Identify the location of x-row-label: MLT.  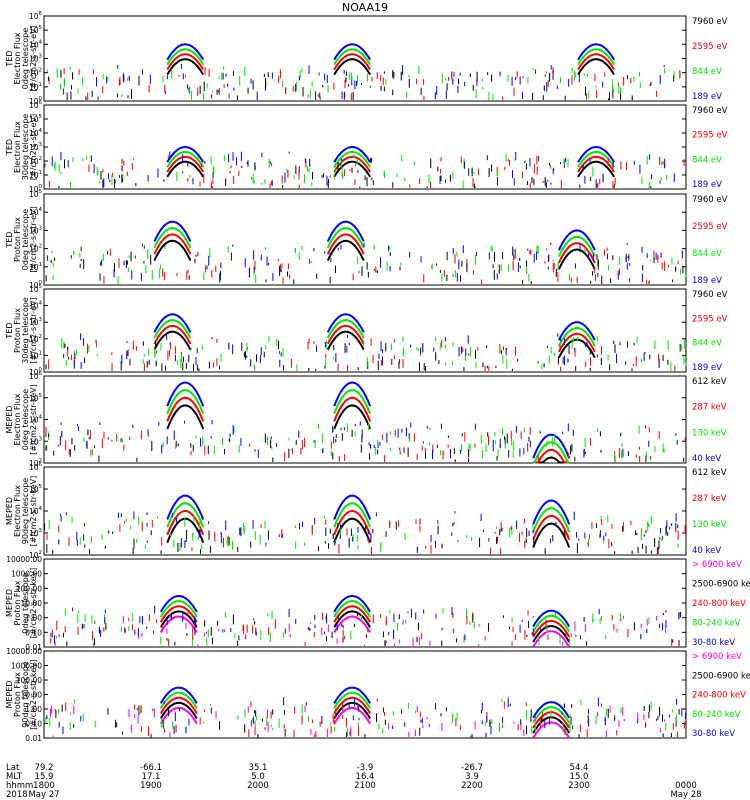
(14, 777).